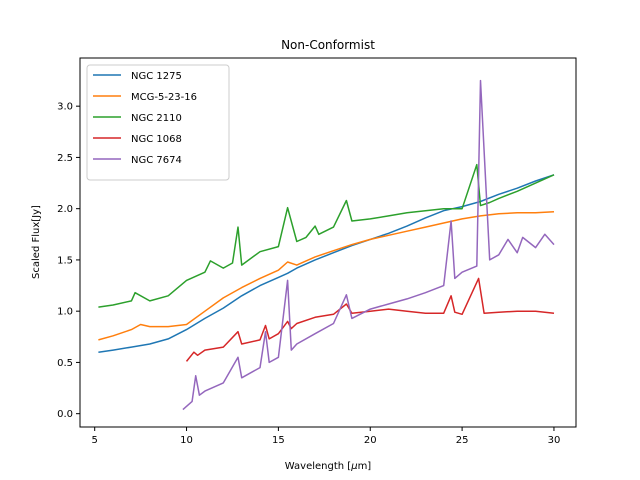 This screenshot has height=480, width=640. What do you see at coordinates (328, 45) in the screenshot?
I see `chart-title: Non-Conformist` at bounding box center [328, 45].